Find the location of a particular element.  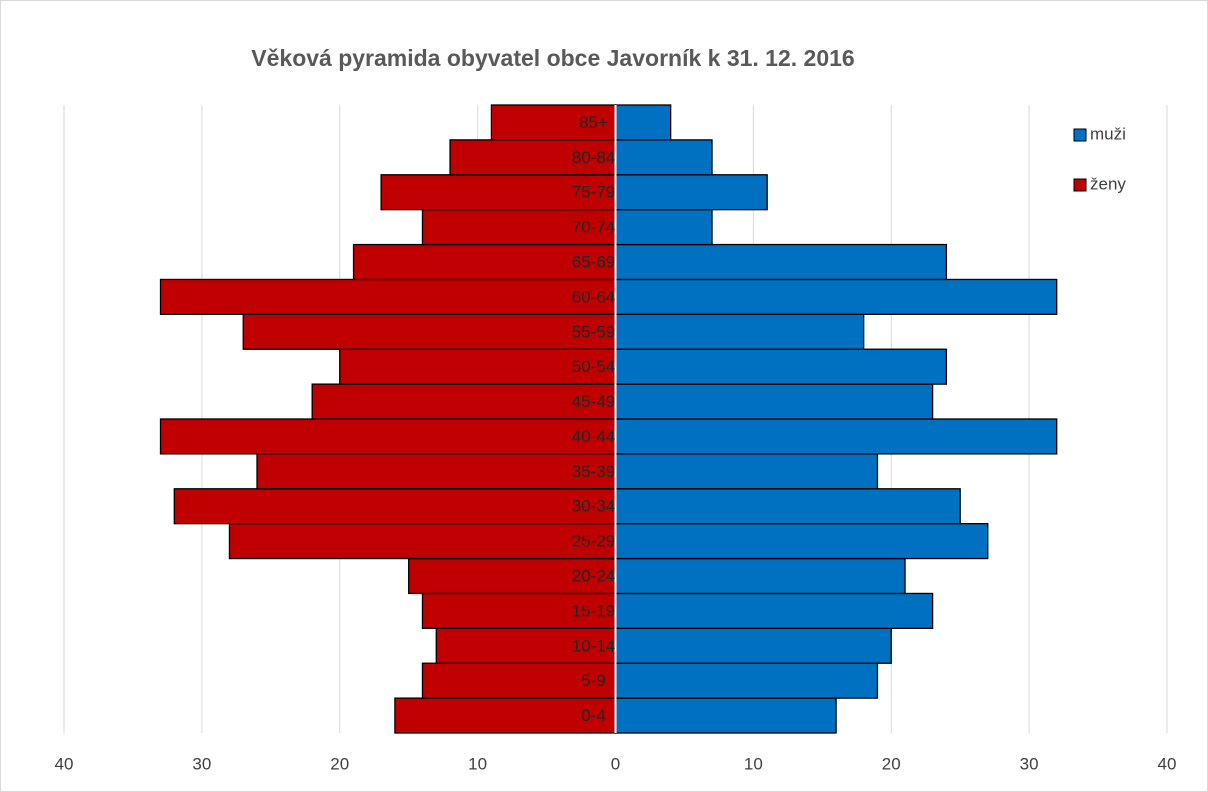

category-label: 60-64 is located at coordinates (593, 296).